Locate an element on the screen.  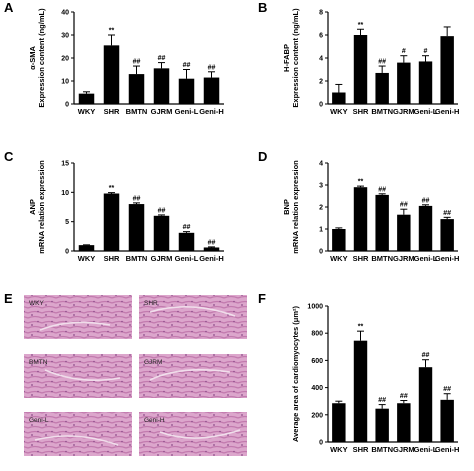
y-axis-label: α-SMA is located at coordinates (32, 58).